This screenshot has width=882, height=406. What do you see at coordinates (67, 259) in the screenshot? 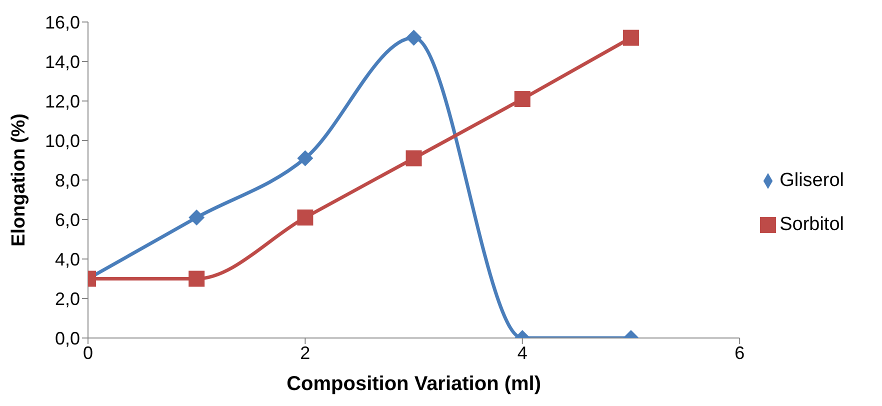
I see `y-tick-label: 4,0` at bounding box center [67, 259].